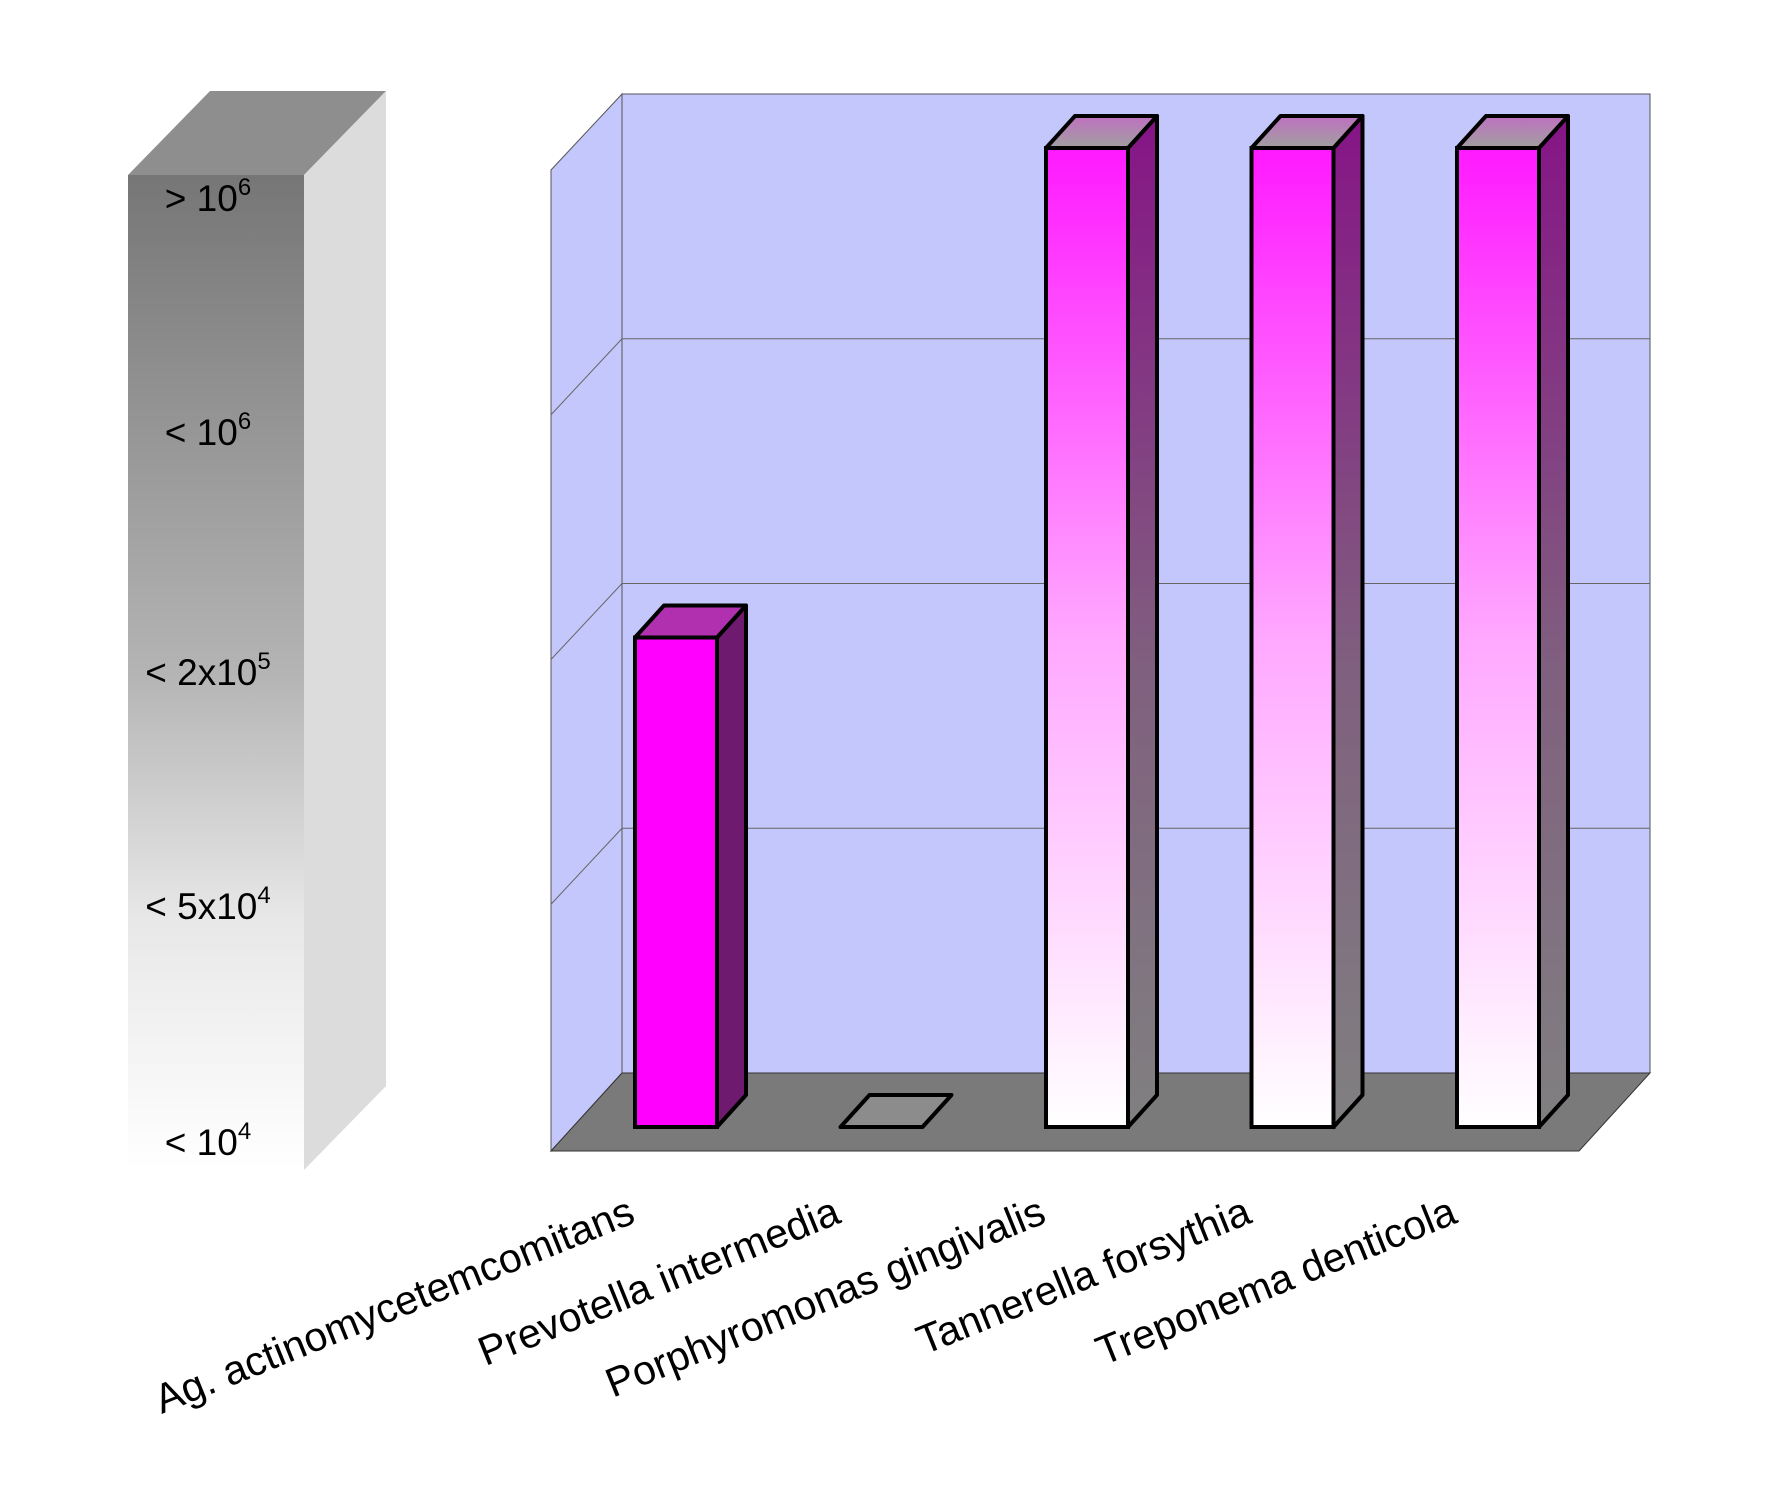 The width and height of the screenshot is (1770, 1510). Describe the element at coordinates (207, 670) in the screenshot. I see `scale-label: < 2x105` at that location.